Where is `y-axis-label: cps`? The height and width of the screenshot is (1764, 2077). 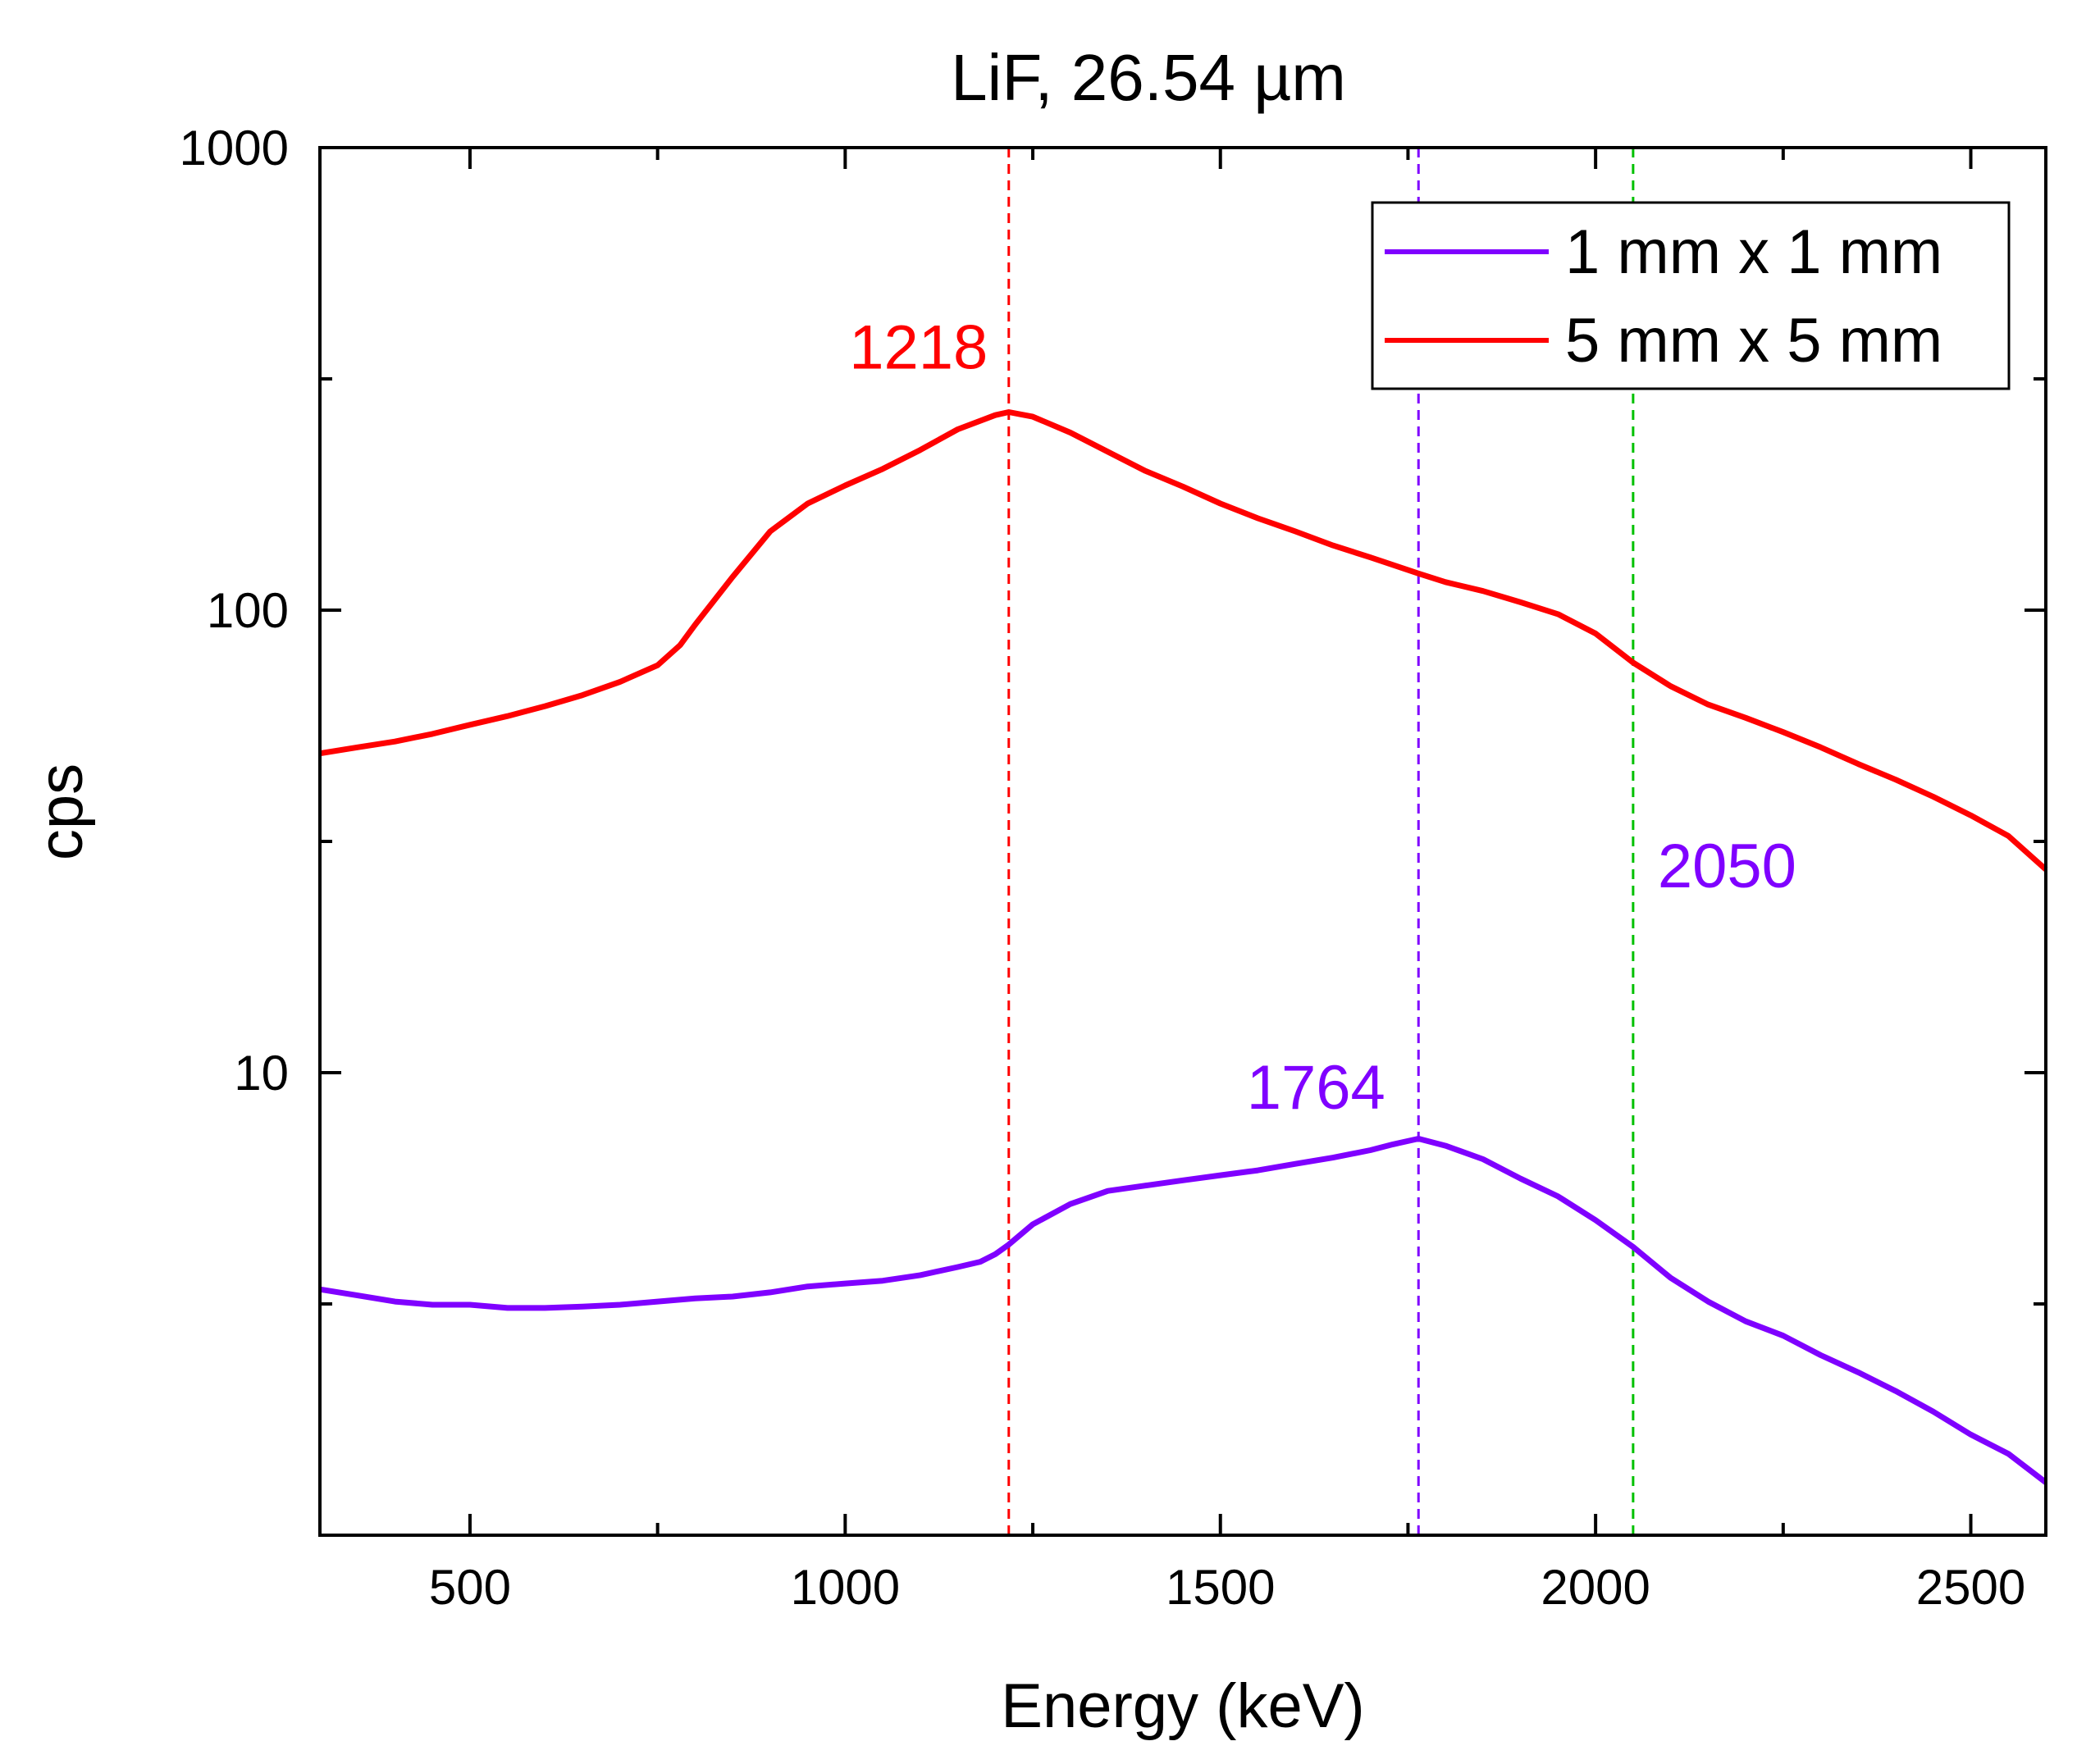 y-axis-label: cps is located at coordinates (61, 811).